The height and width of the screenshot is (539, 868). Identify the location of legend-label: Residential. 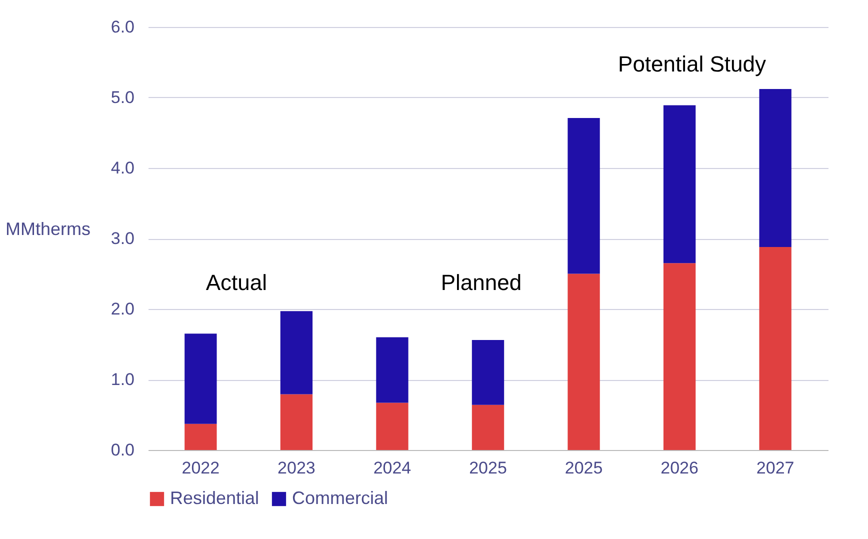
(215, 498).